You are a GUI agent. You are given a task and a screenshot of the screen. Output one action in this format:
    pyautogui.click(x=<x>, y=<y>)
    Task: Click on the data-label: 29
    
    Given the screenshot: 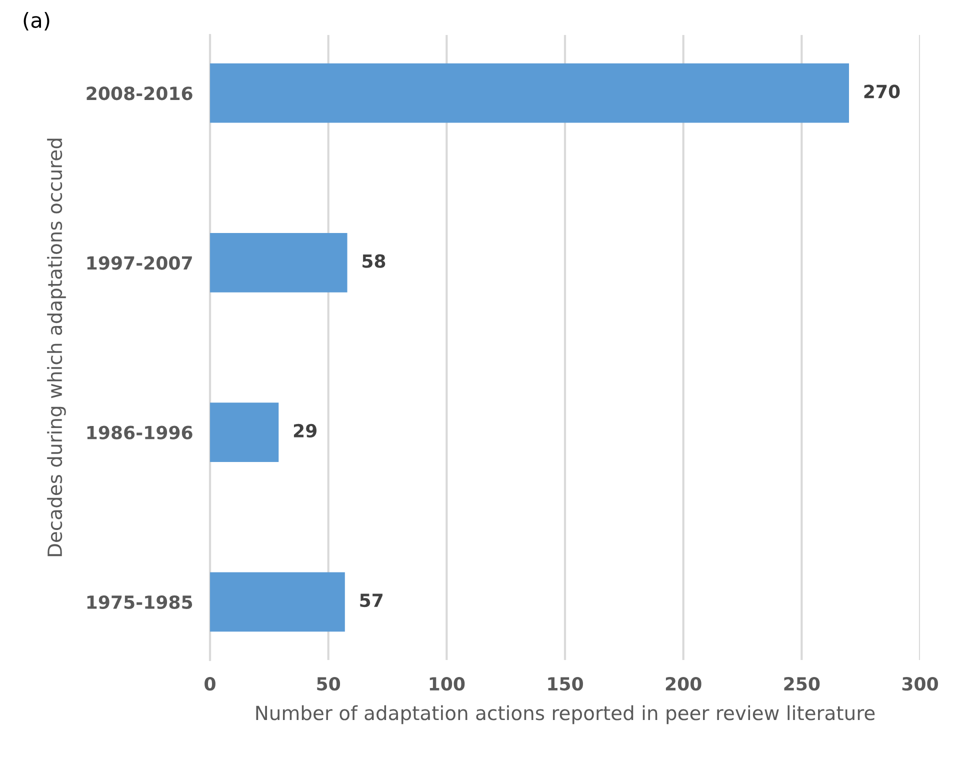 What is the action you would take?
    pyautogui.click(x=305, y=431)
    